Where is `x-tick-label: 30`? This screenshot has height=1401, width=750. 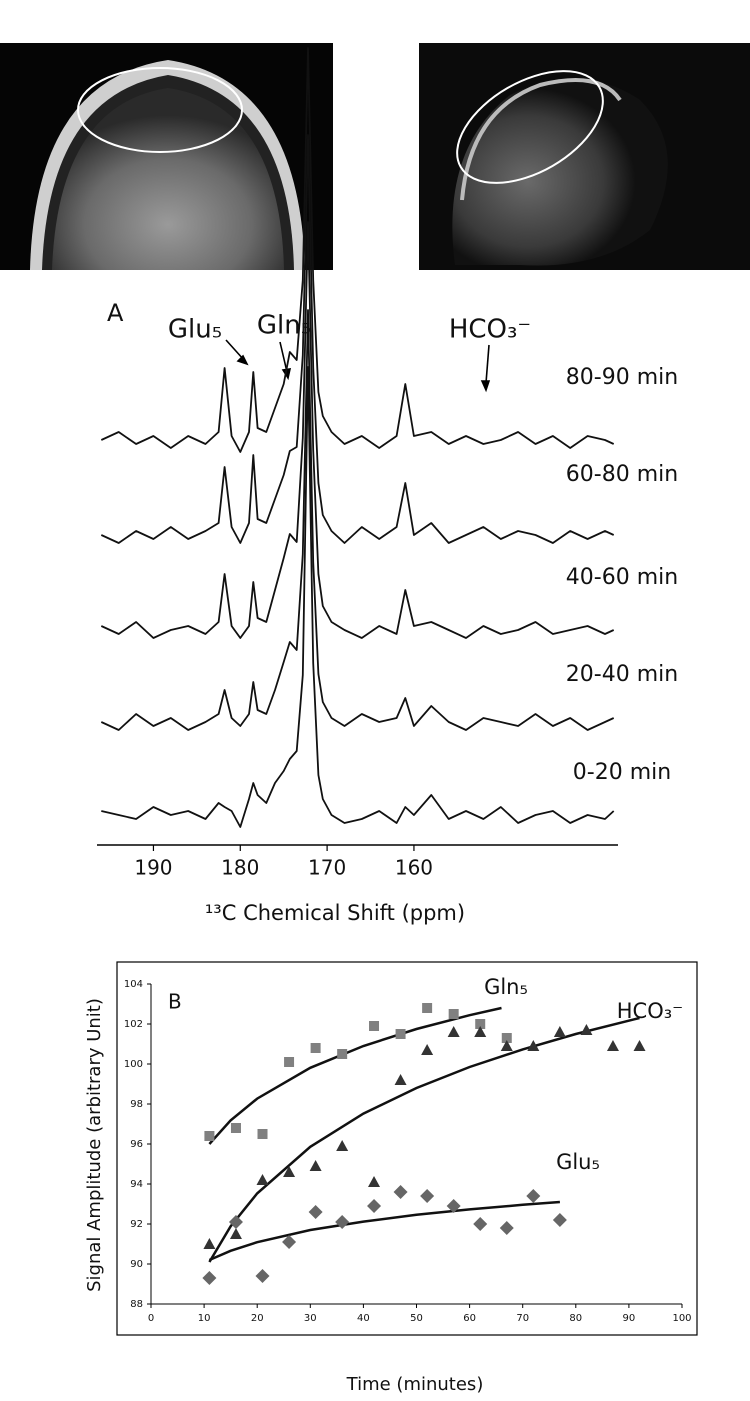
x-tick-label: 30 is located at coordinates (310, 1318).